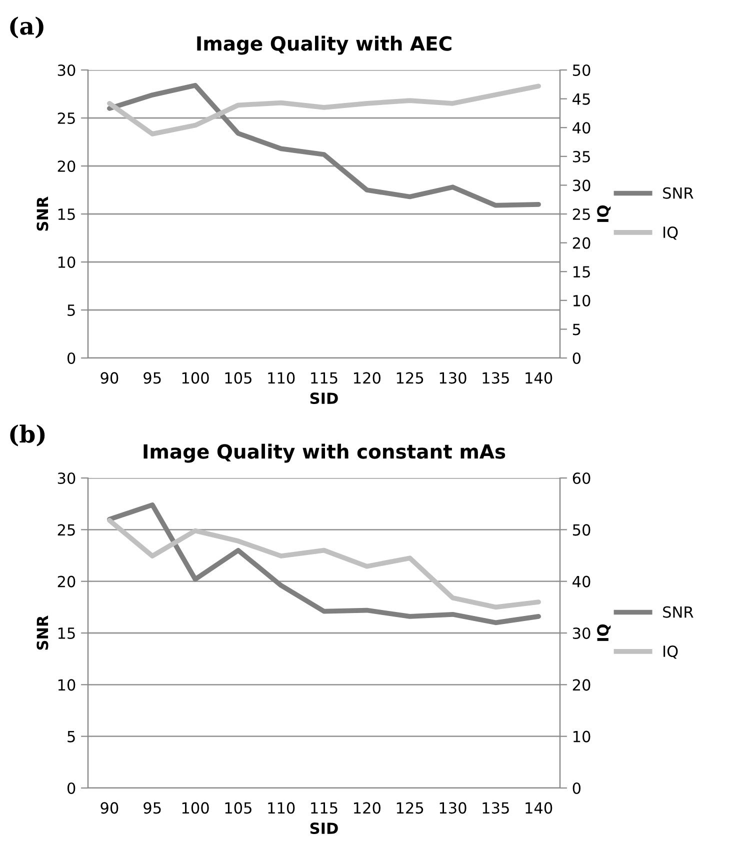 The height and width of the screenshot is (862, 729). I want to click on chart-title: Image Quality with AEC, so click(324, 45).